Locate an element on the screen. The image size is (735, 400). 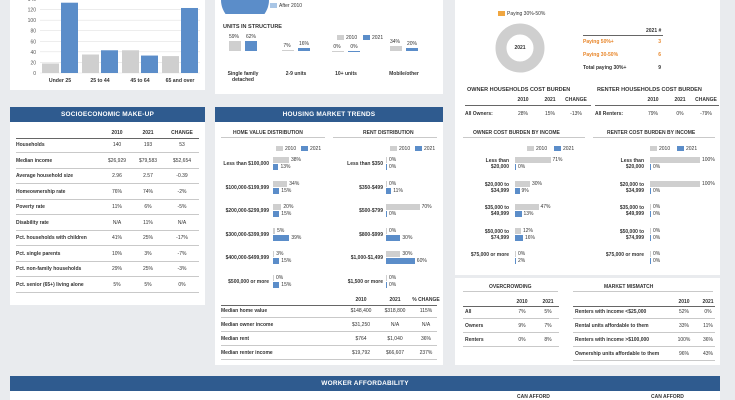
owner-income-value-2010: 12% is located at coordinates (528, 230).